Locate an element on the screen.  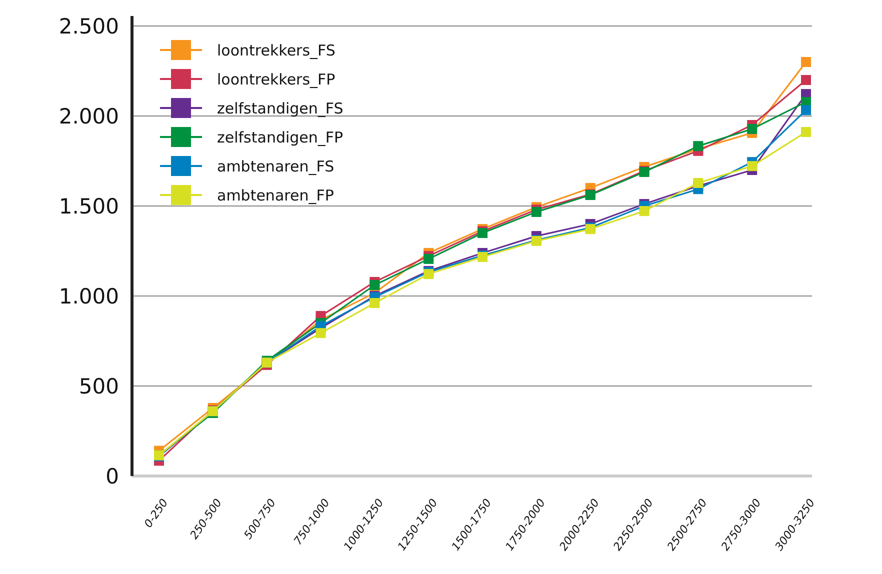
y-tick-label: 2.000 is located at coordinates (88, 116).